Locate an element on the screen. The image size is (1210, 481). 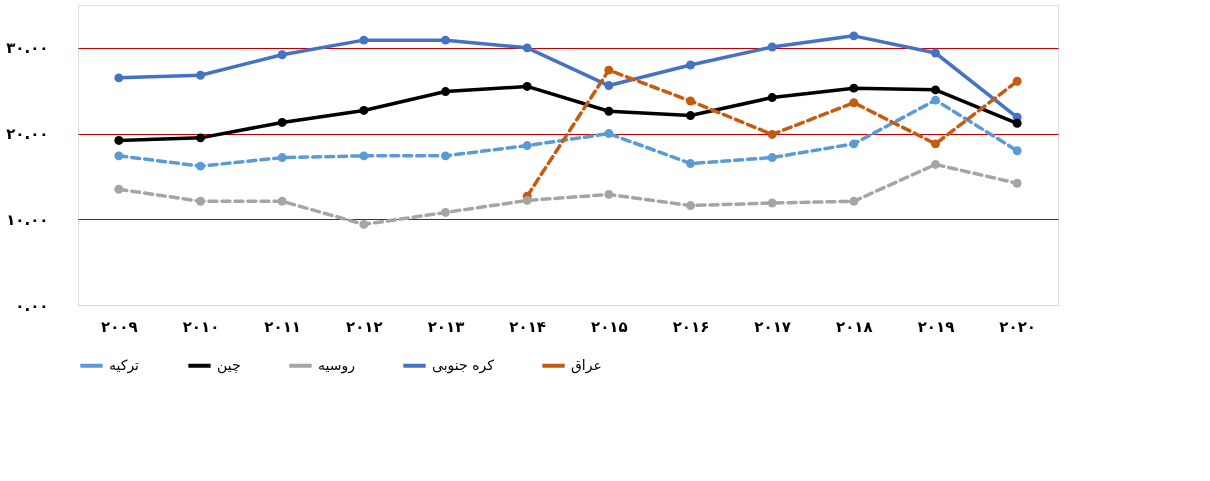
x-tick-label: ۲۰۰۹ is located at coordinates (119, 326).